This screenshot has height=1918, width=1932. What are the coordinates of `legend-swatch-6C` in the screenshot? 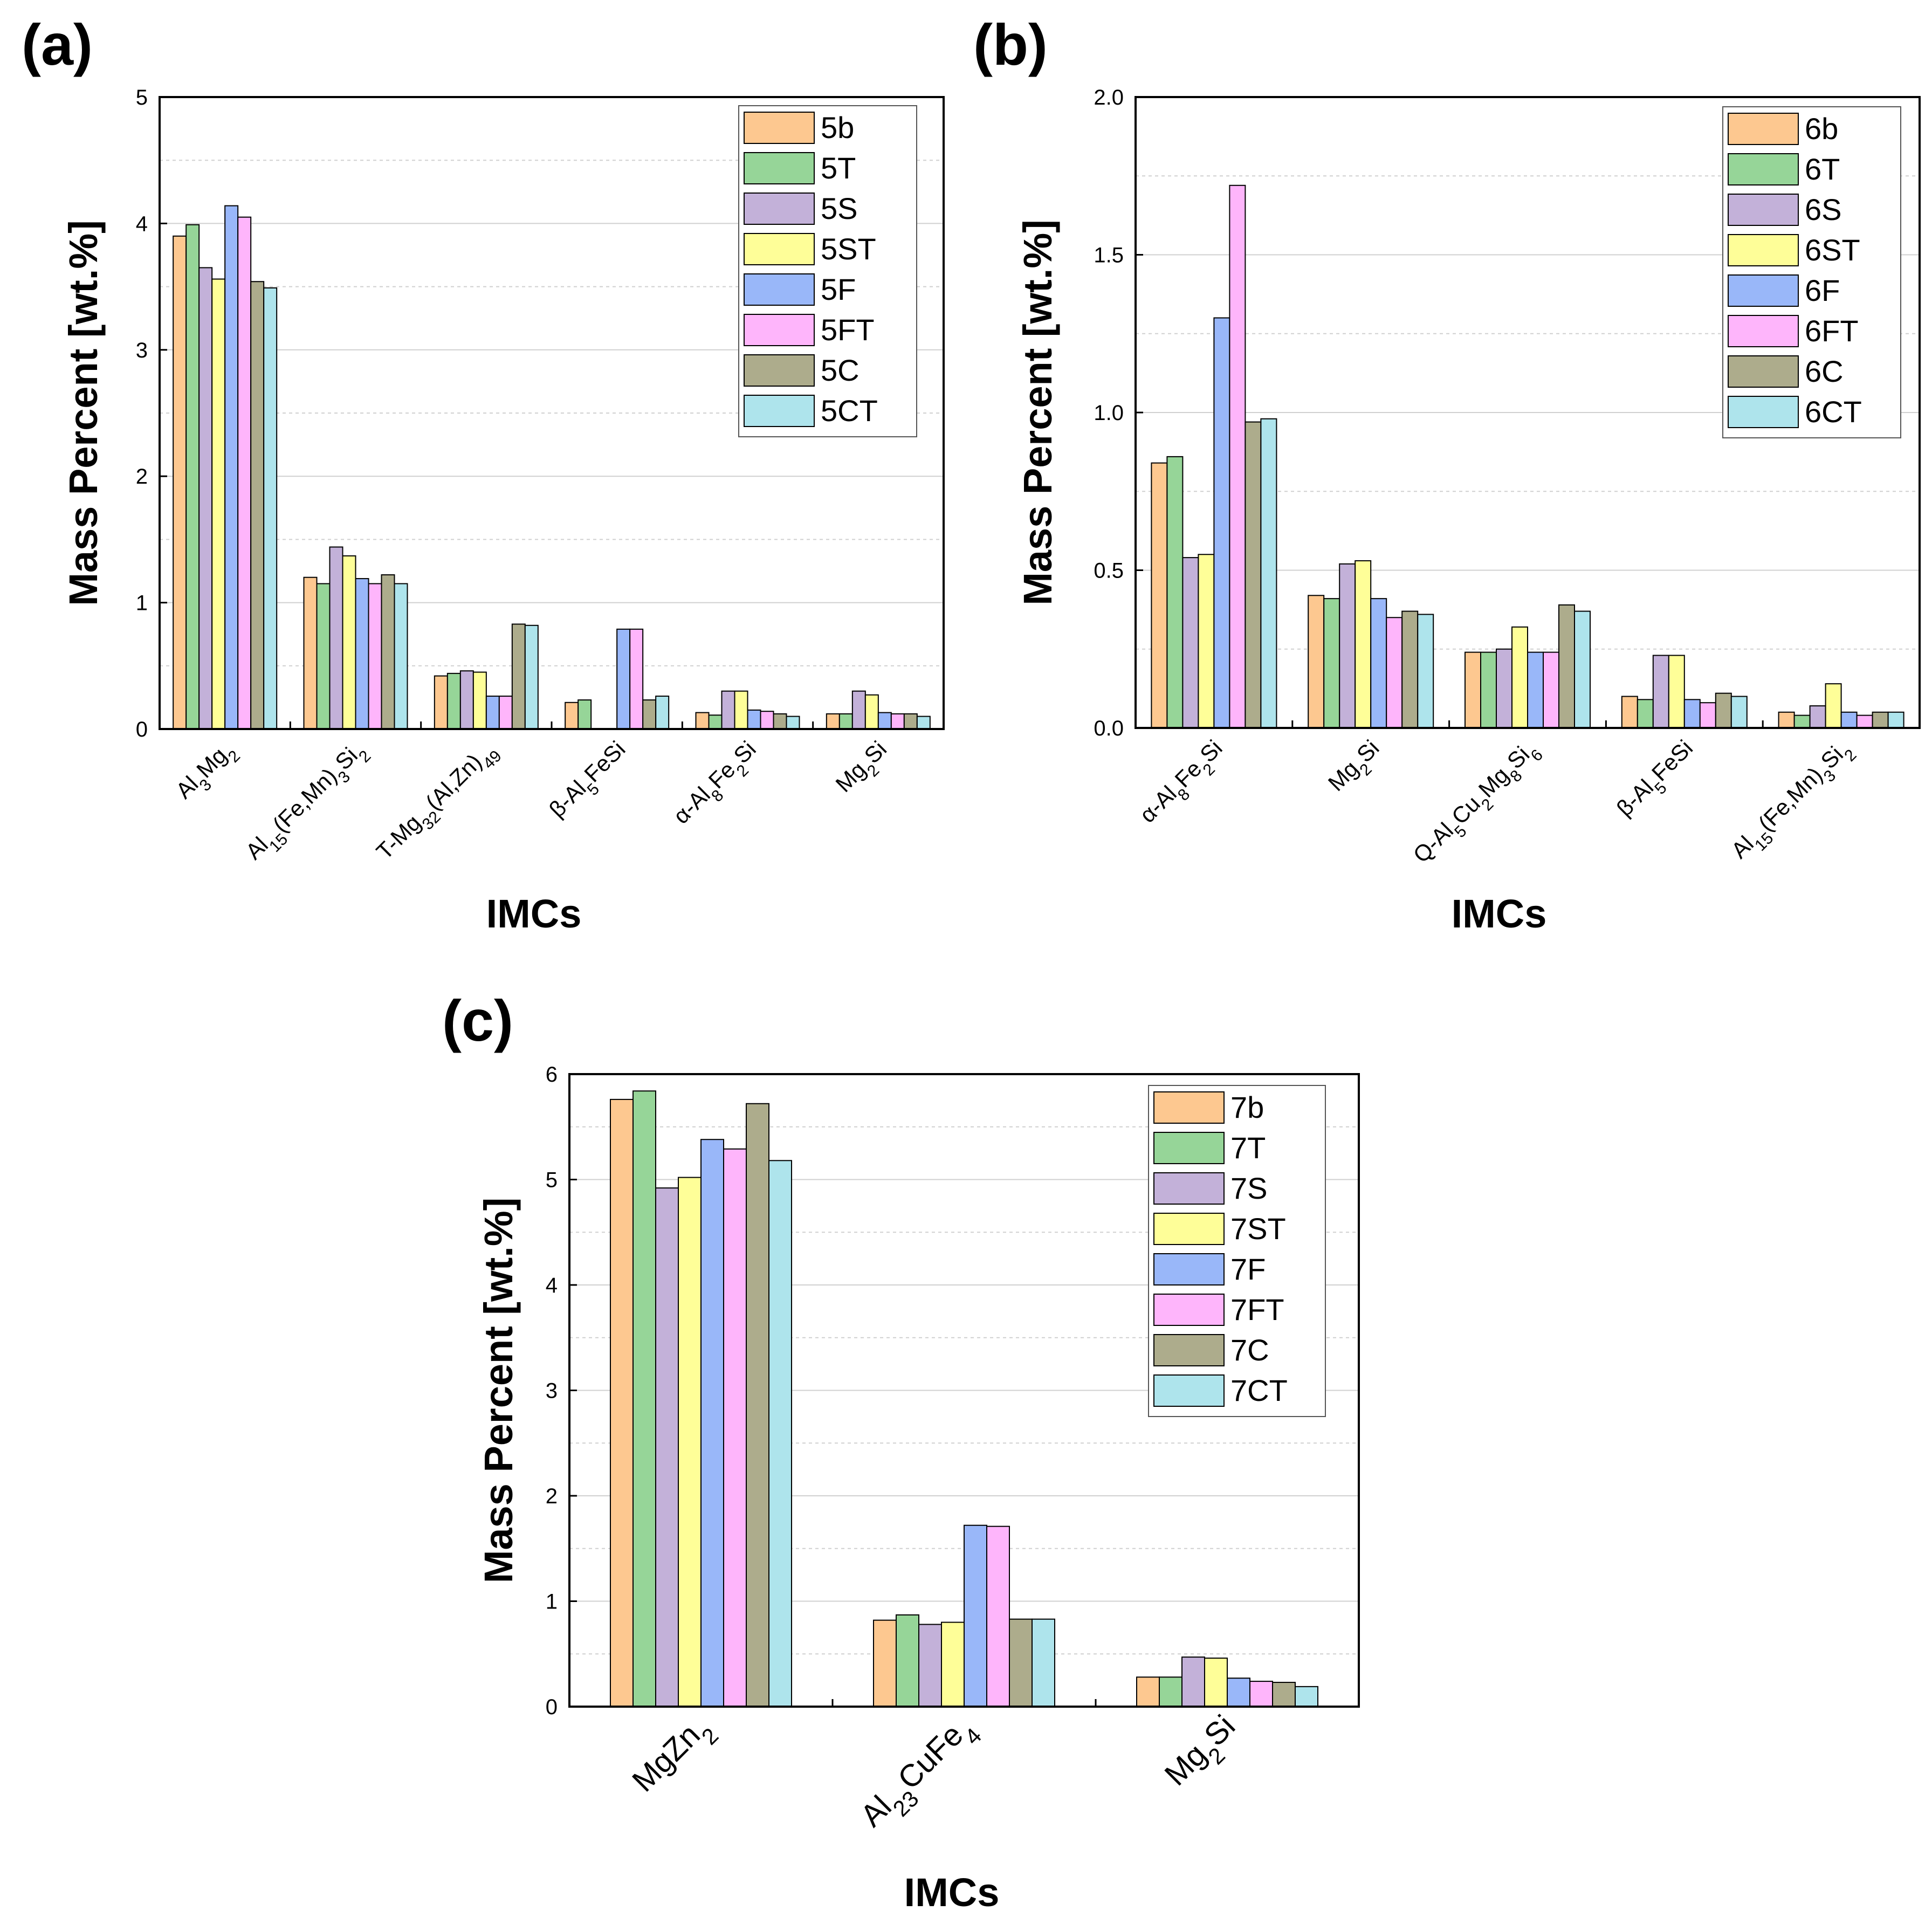 It's located at (1763, 371).